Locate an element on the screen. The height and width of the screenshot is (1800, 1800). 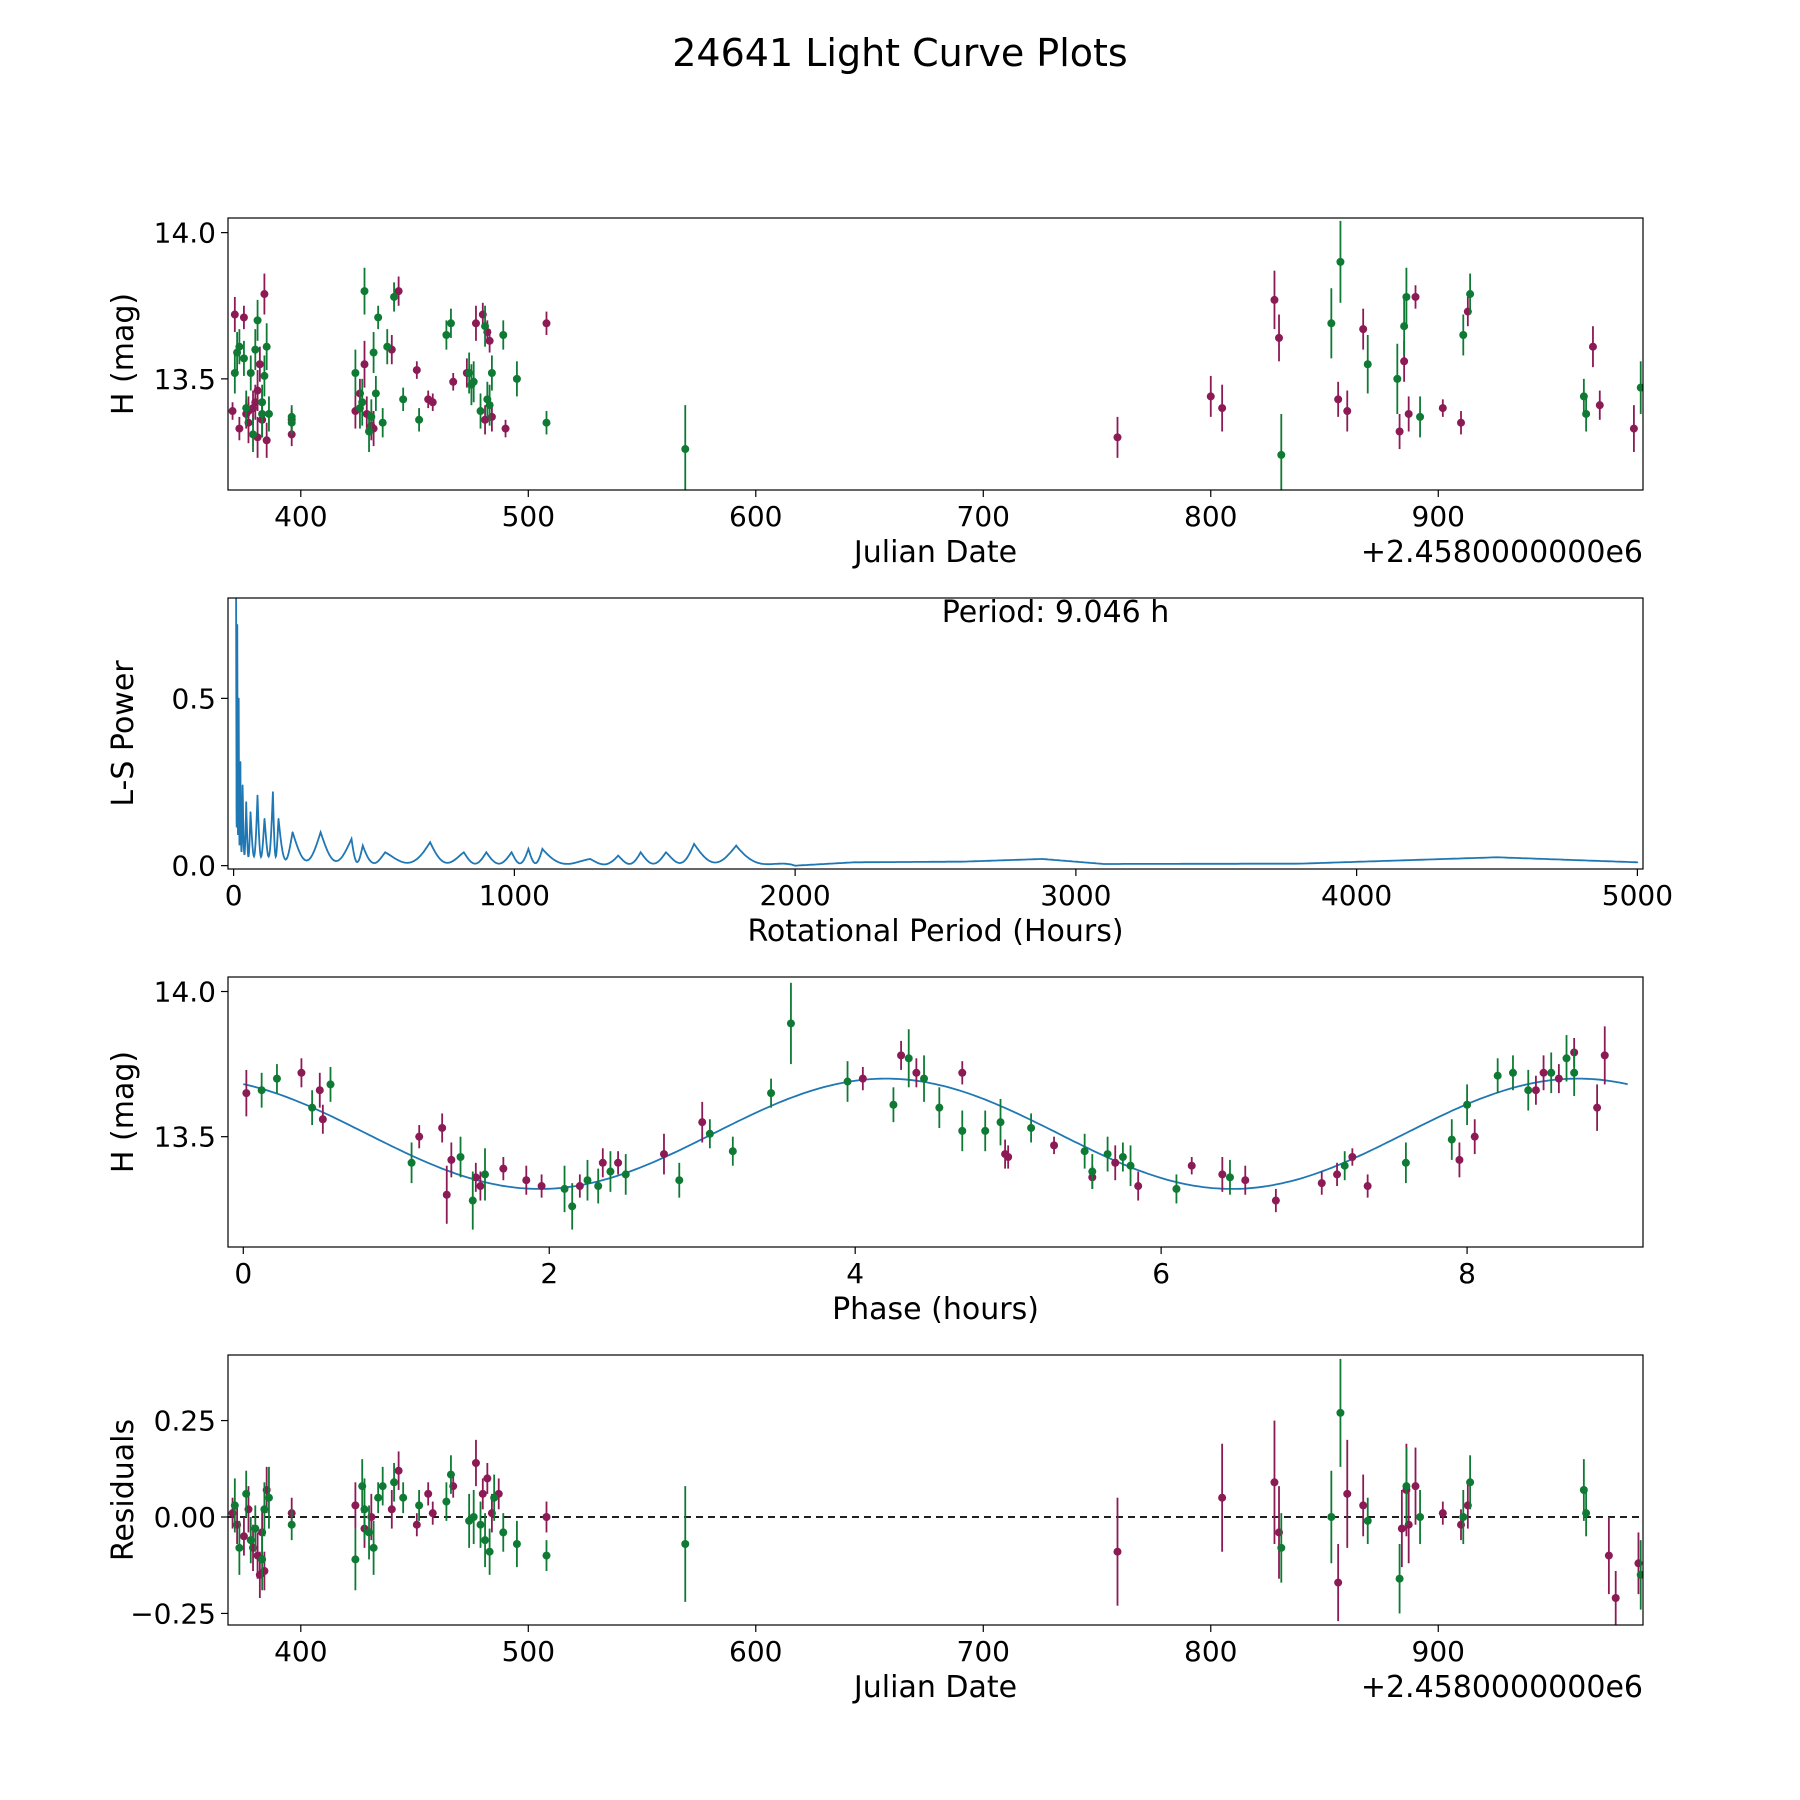
periodogram-line is located at coordinates (936, 732).